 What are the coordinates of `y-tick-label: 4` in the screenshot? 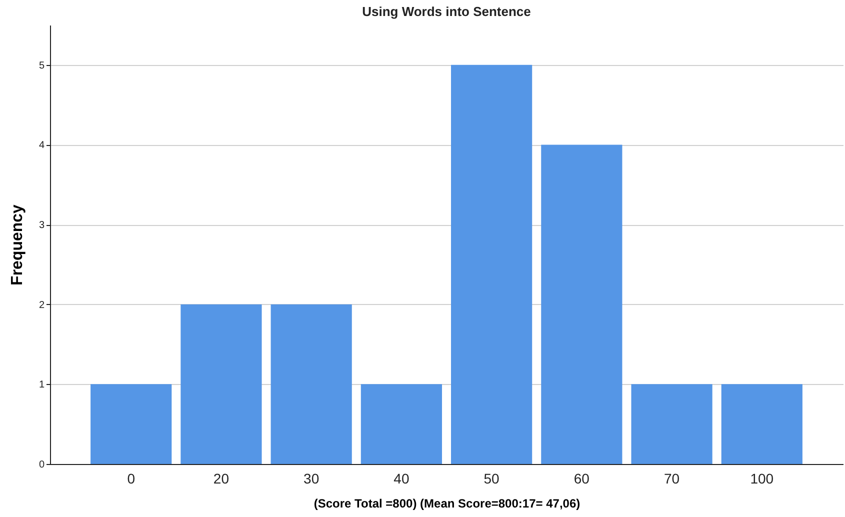 It's located at (41, 146).